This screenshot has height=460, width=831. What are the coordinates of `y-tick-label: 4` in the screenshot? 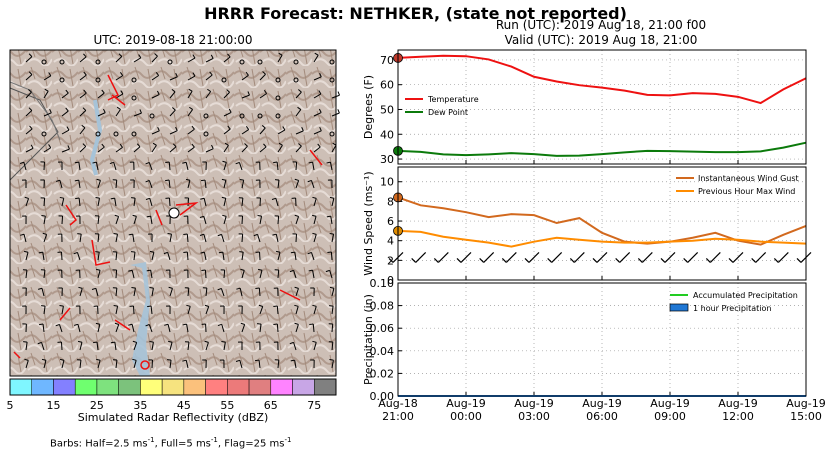 It's located at (390, 241).